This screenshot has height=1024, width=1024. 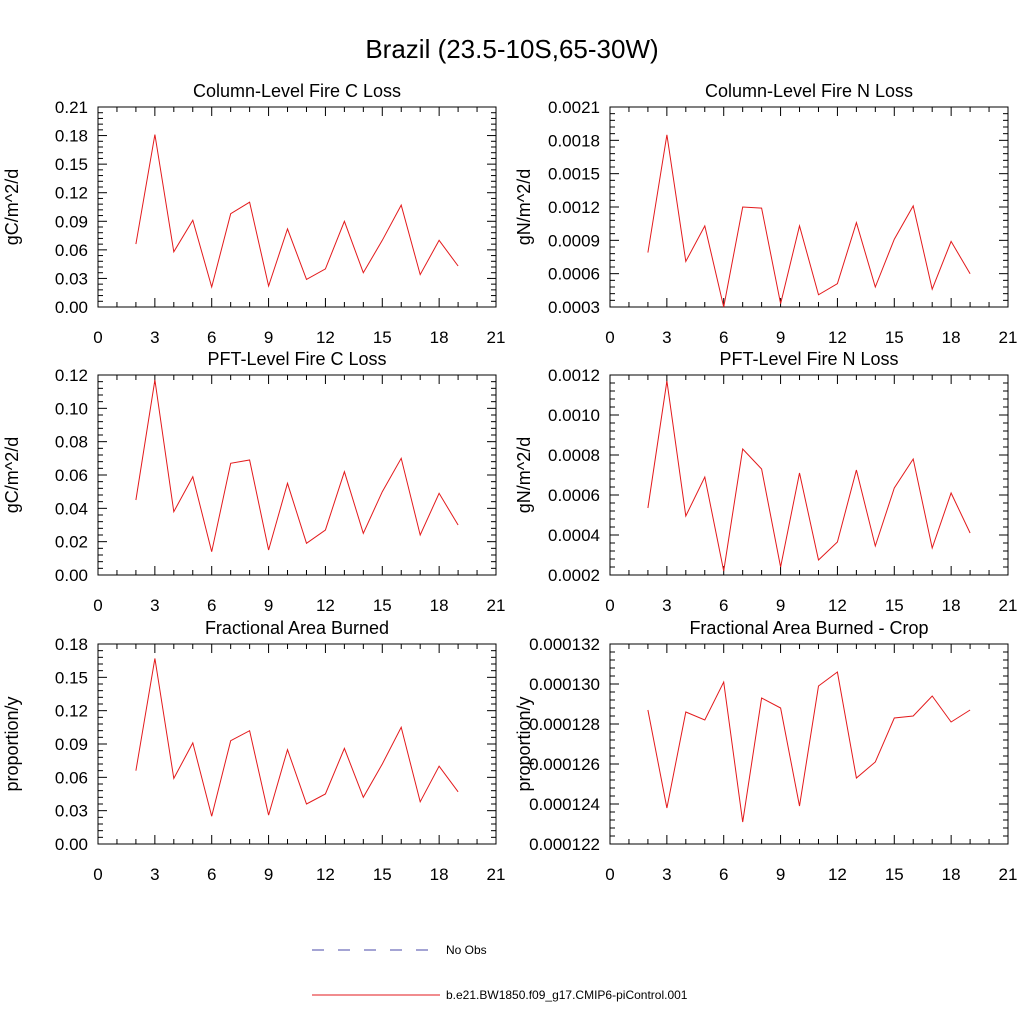 What do you see at coordinates (574, 107) in the screenshot?
I see `y-tick-label: 0.0021` at bounding box center [574, 107].